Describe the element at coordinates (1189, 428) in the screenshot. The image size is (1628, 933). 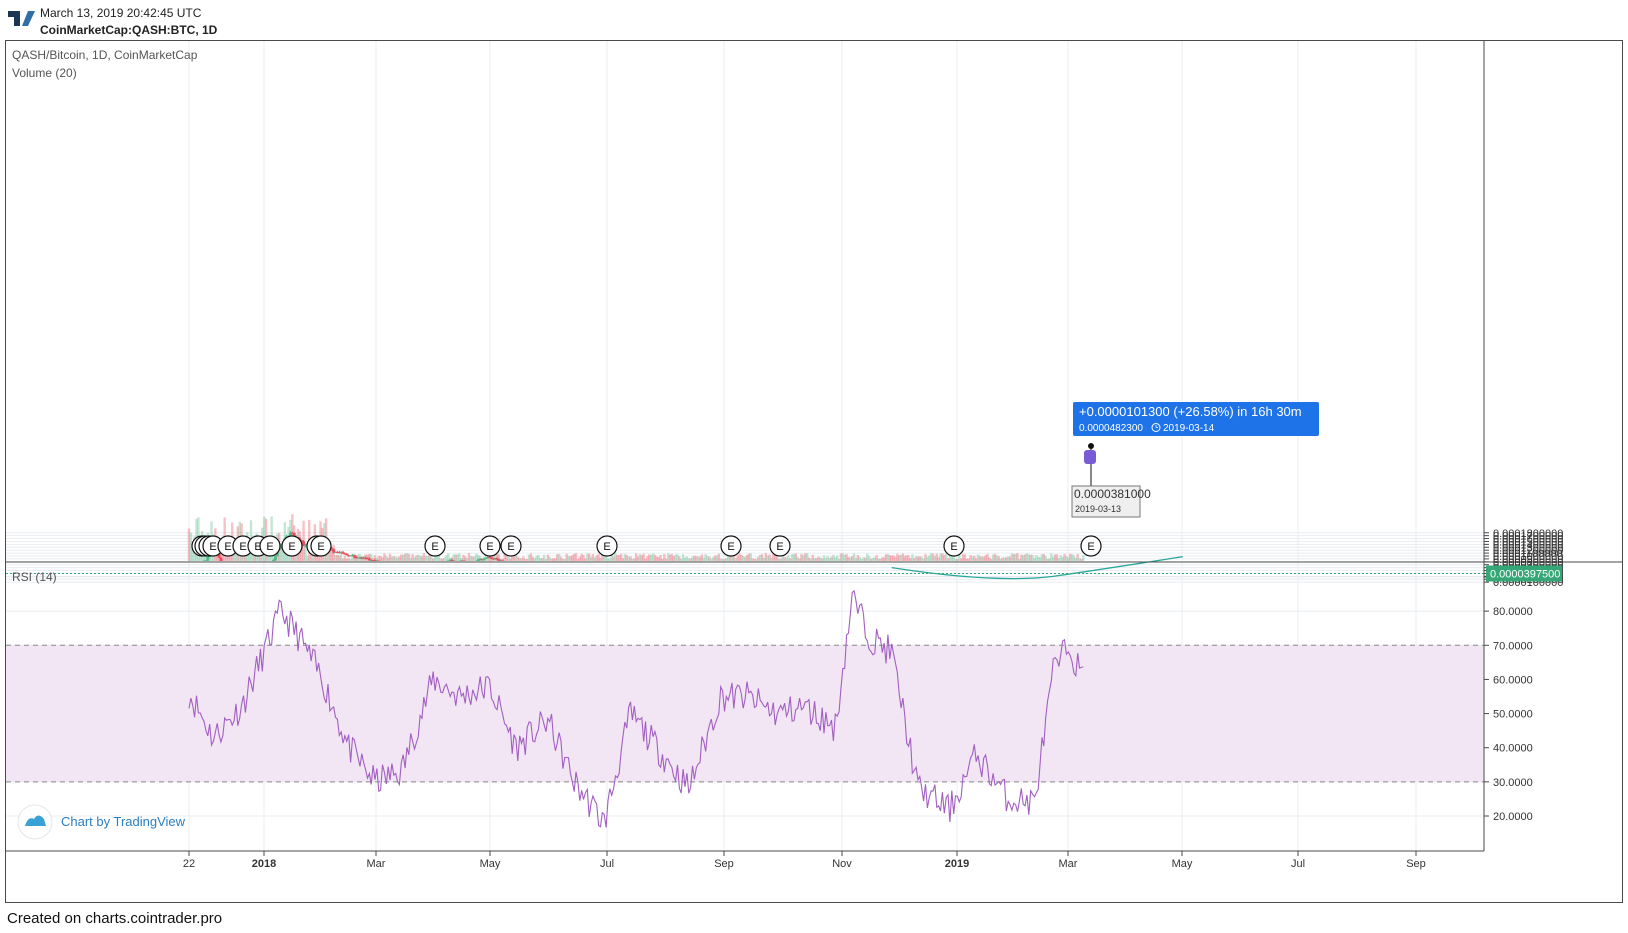
I see `projection-date: 2019-03-14` at that location.